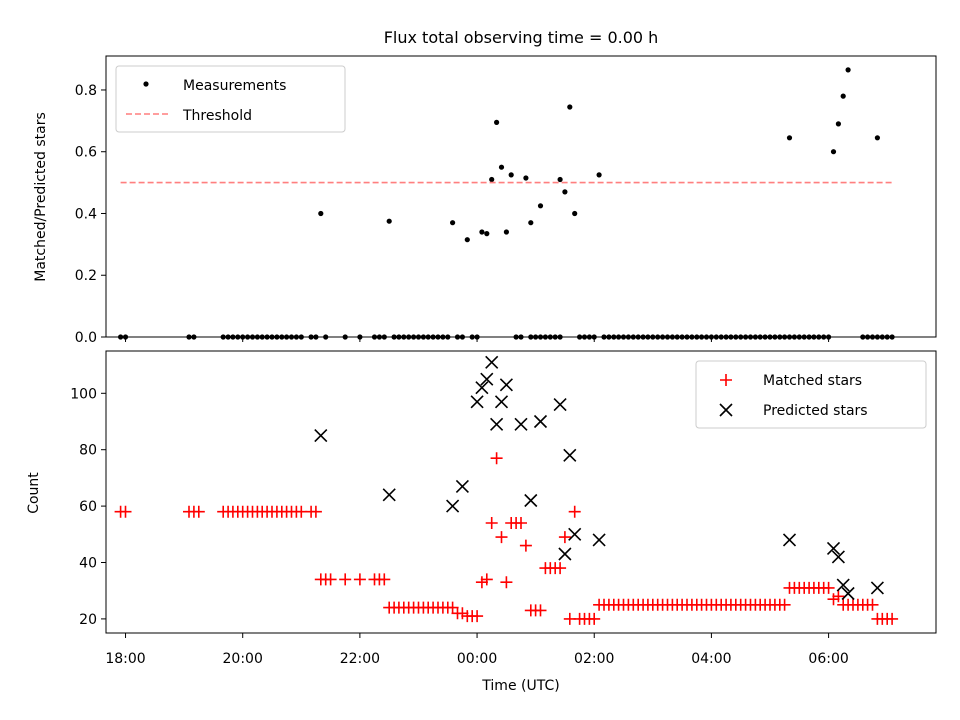 The height and width of the screenshot is (720, 960). I want to click on bottom-y-tick-label: 100, so click(83, 394).